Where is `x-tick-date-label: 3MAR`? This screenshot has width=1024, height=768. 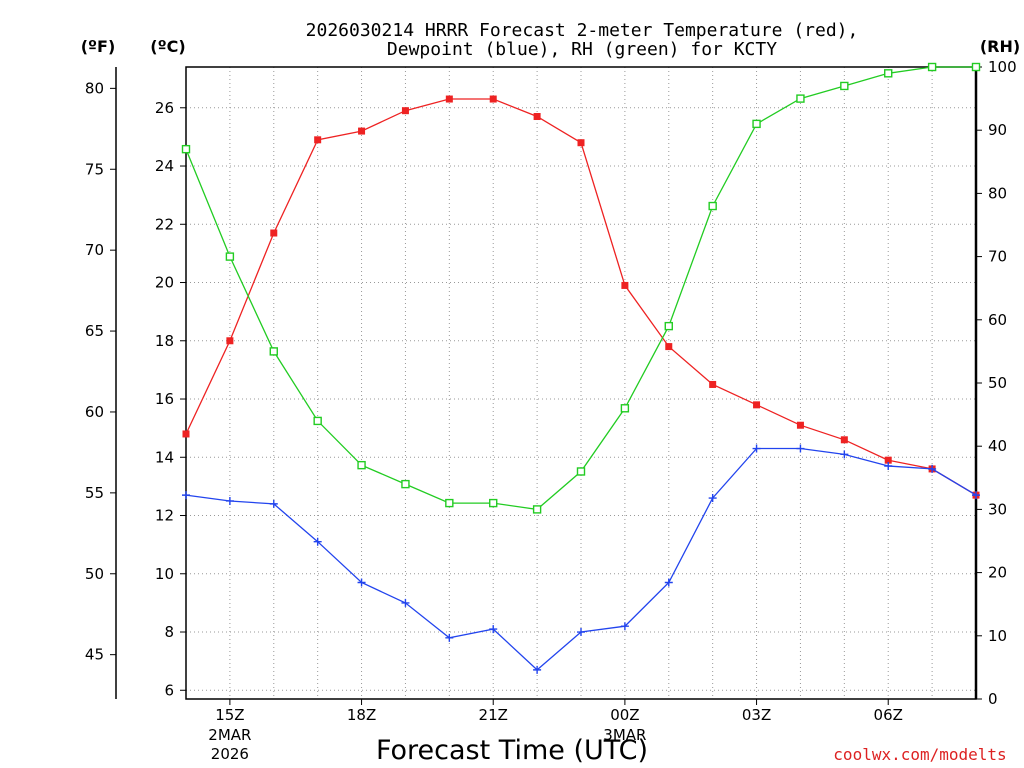
x-tick-date-label: 3MAR is located at coordinates (624, 735).